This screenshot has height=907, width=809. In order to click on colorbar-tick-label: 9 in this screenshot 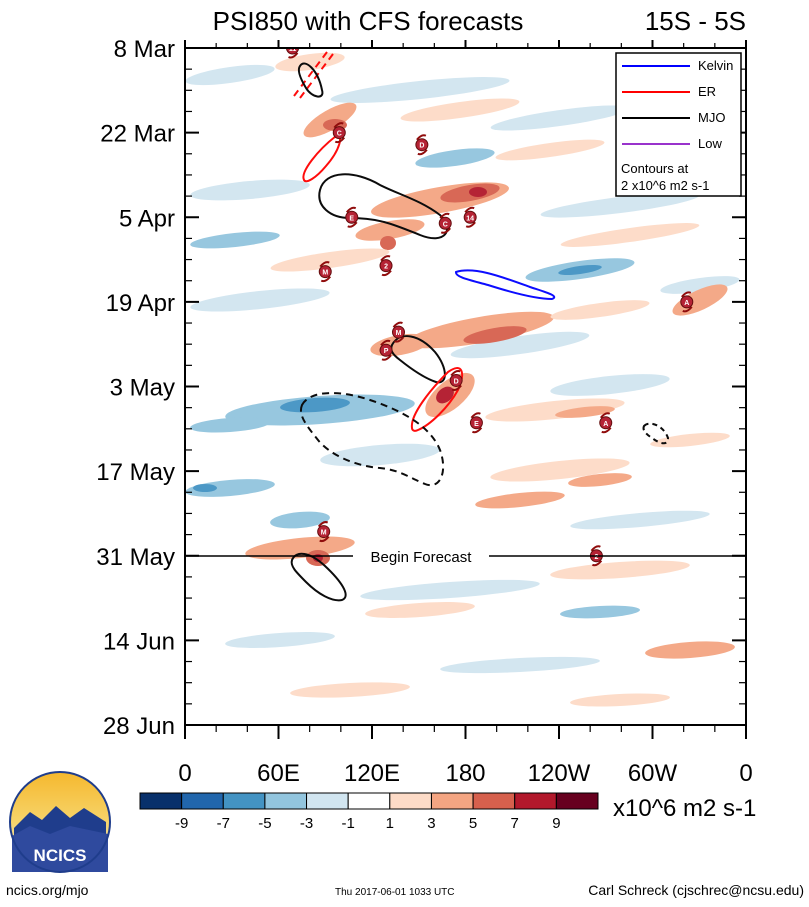, I will do `click(556, 823)`.